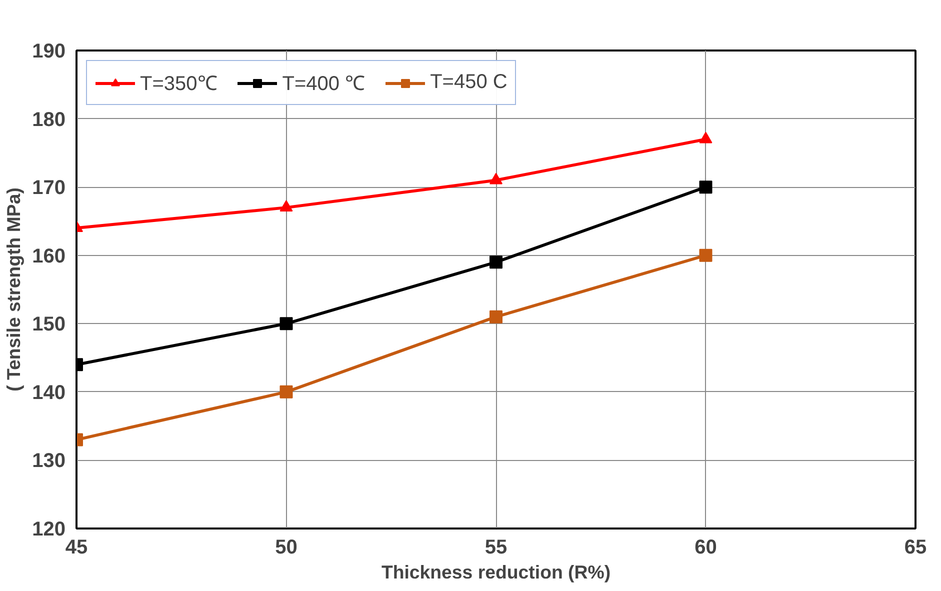  What do you see at coordinates (179, 84) in the screenshot?
I see `legend-label: T=350℃` at bounding box center [179, 84].